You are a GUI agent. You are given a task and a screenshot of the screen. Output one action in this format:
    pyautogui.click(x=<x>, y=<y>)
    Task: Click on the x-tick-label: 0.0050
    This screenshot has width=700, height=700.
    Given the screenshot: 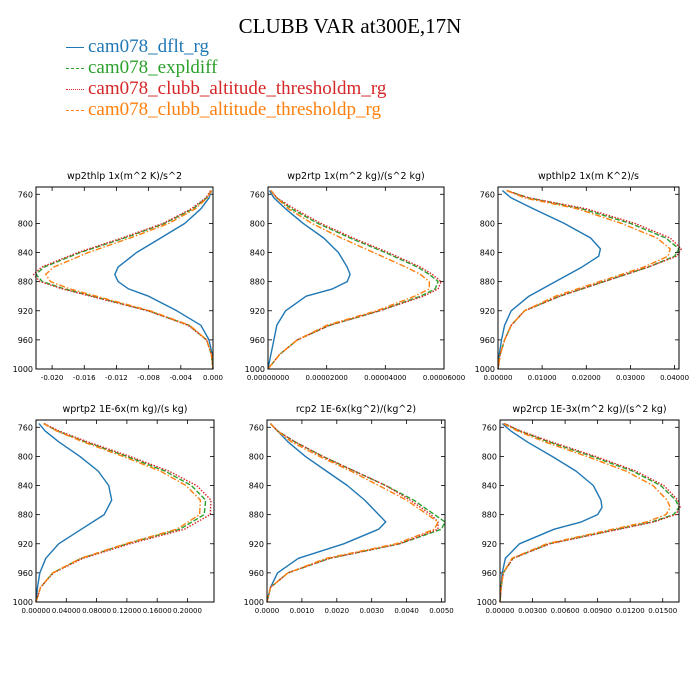 What is the action you would take?
    pyautogui.click(x=441, y=611)
    